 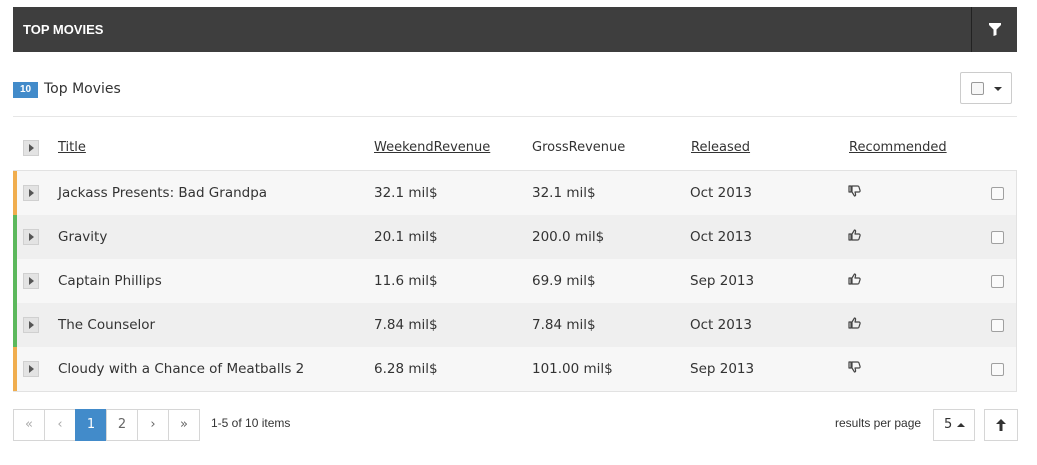 What do you see at coordinates (181, 369) in the screenshot?
I see `cell-title: Cloudy with a Chance of Meatballs 2` at bounding box center [181, 369].